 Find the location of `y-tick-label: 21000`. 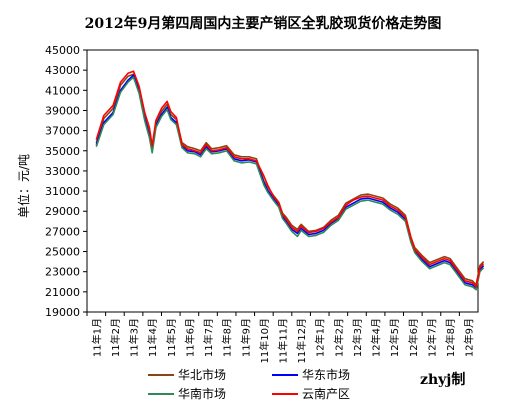

y-tick-label: 21000 is located at coordinates (62, 292).